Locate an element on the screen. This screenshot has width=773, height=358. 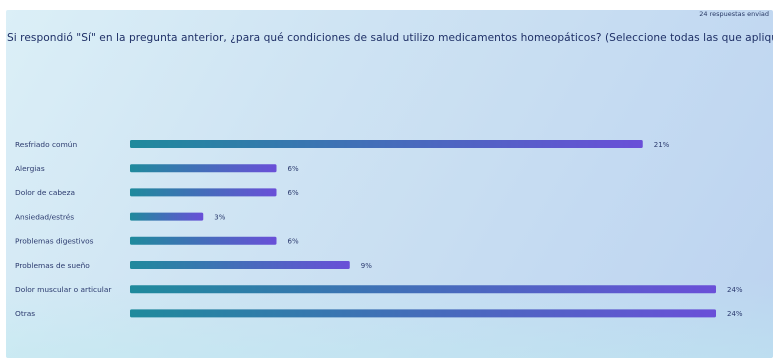
value-label: 21% is located at coordinates (662, 145).